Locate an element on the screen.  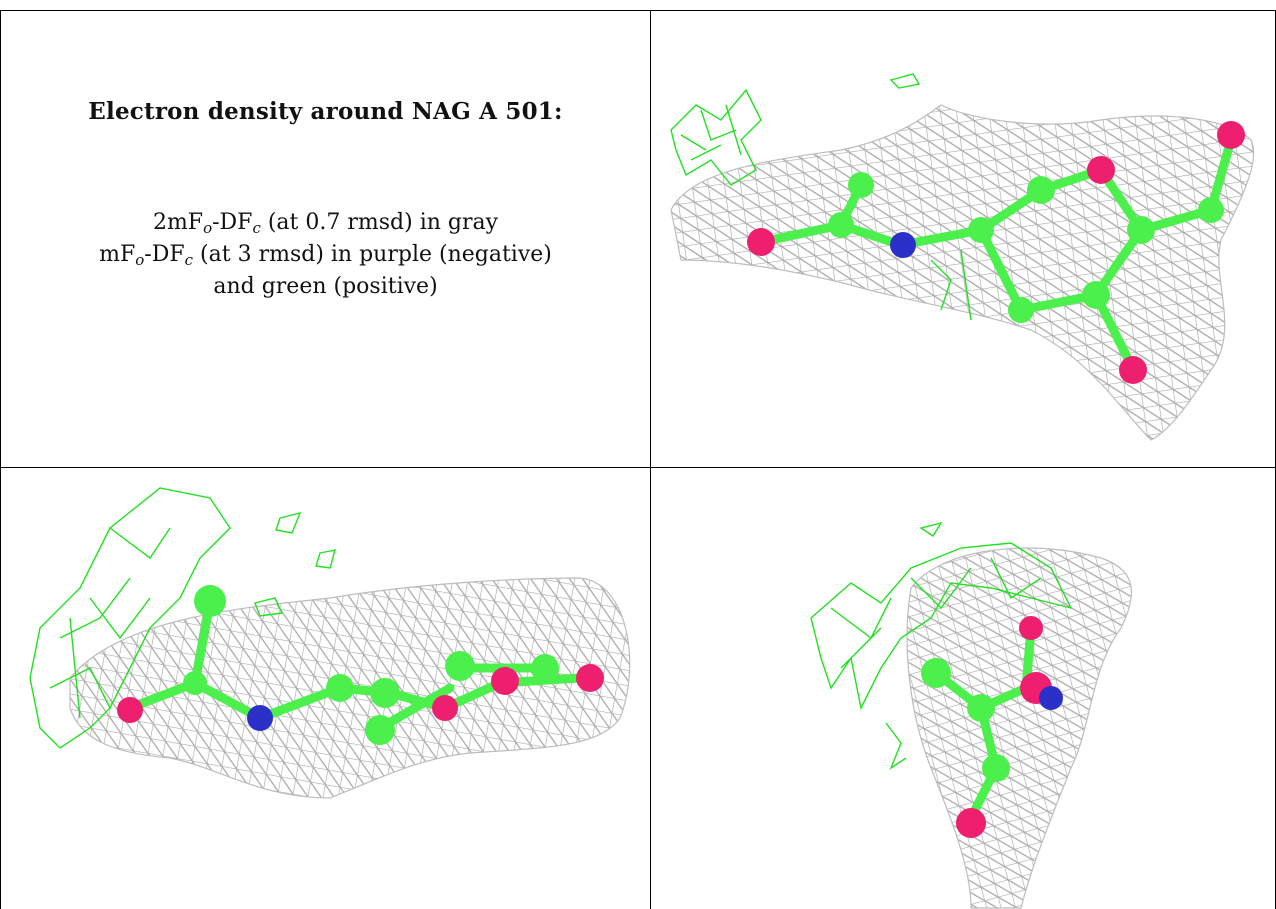
density-view-3-image is located at coordinates (971, 715).